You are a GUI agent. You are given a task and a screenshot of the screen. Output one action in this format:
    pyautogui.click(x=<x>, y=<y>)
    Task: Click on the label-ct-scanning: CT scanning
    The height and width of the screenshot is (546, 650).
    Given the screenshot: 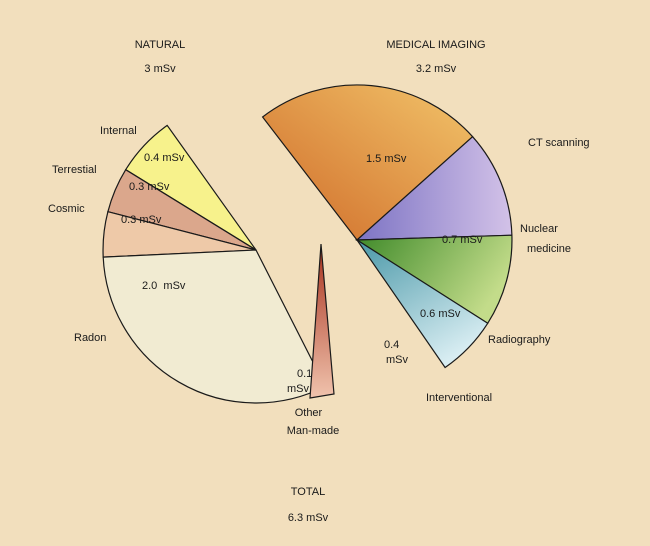 What is the action you would take?
    pyautogui.click(x=559, y=143)
    